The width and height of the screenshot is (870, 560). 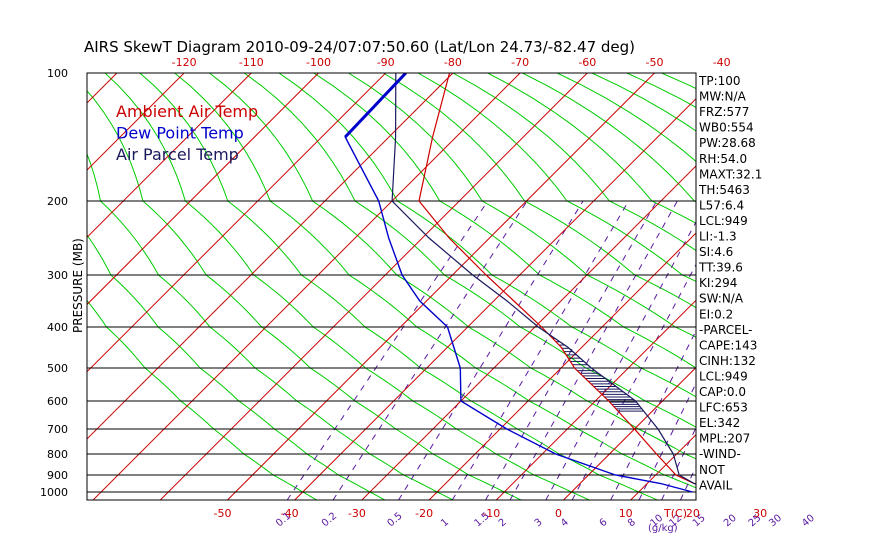 What do you see at coordinates (57, 429) in the screenshot?
I see `pressure-tick-label: 700` at bounding box center [57, 429].